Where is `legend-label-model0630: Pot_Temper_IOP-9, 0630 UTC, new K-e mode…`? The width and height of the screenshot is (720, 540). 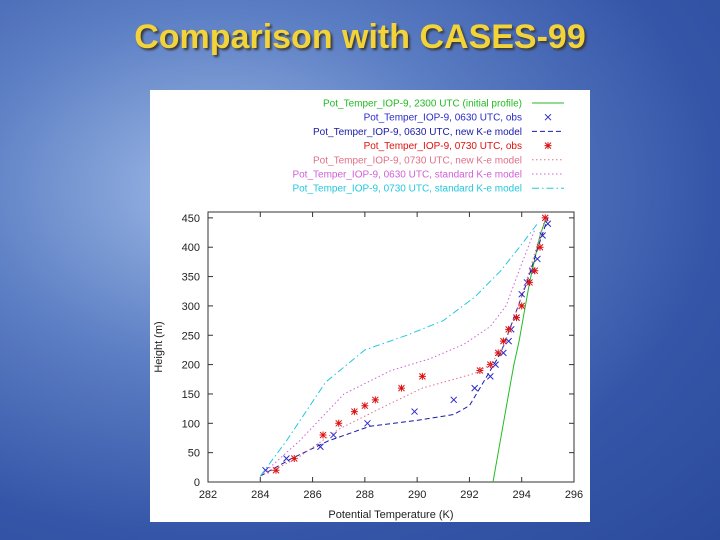 legend-label-model0630: Pot_Temper_IOP-9, 0630 UTC, new K-e mode… is located at coordinates (417, 132).